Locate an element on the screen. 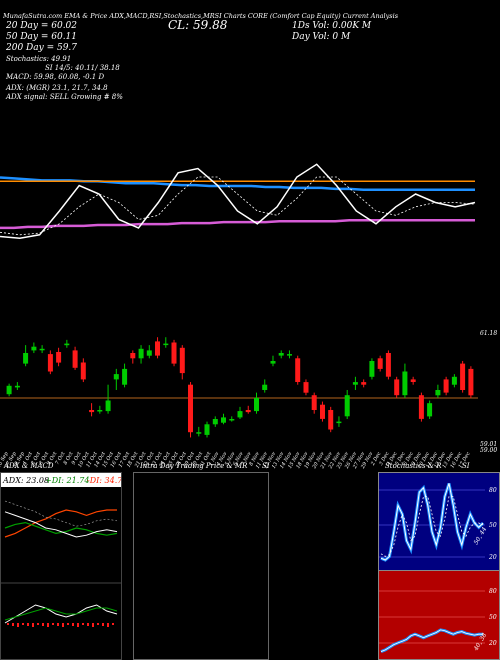 The image size is (500, 660). close-price: CL: 59.88 is located at coordinates (198, 25).